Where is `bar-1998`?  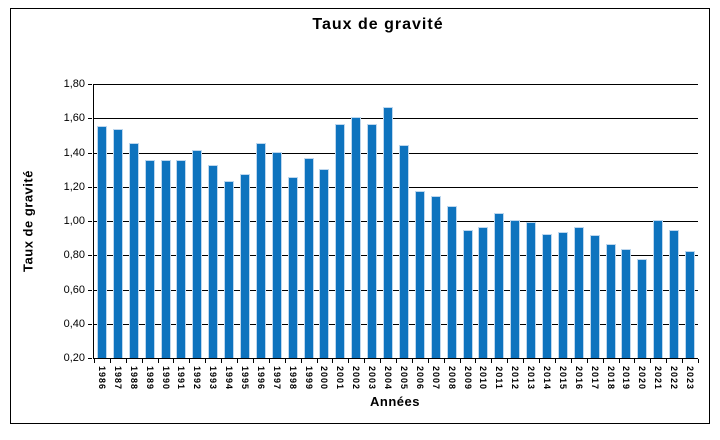
bar-1998 is located at coordinates (292, 267).